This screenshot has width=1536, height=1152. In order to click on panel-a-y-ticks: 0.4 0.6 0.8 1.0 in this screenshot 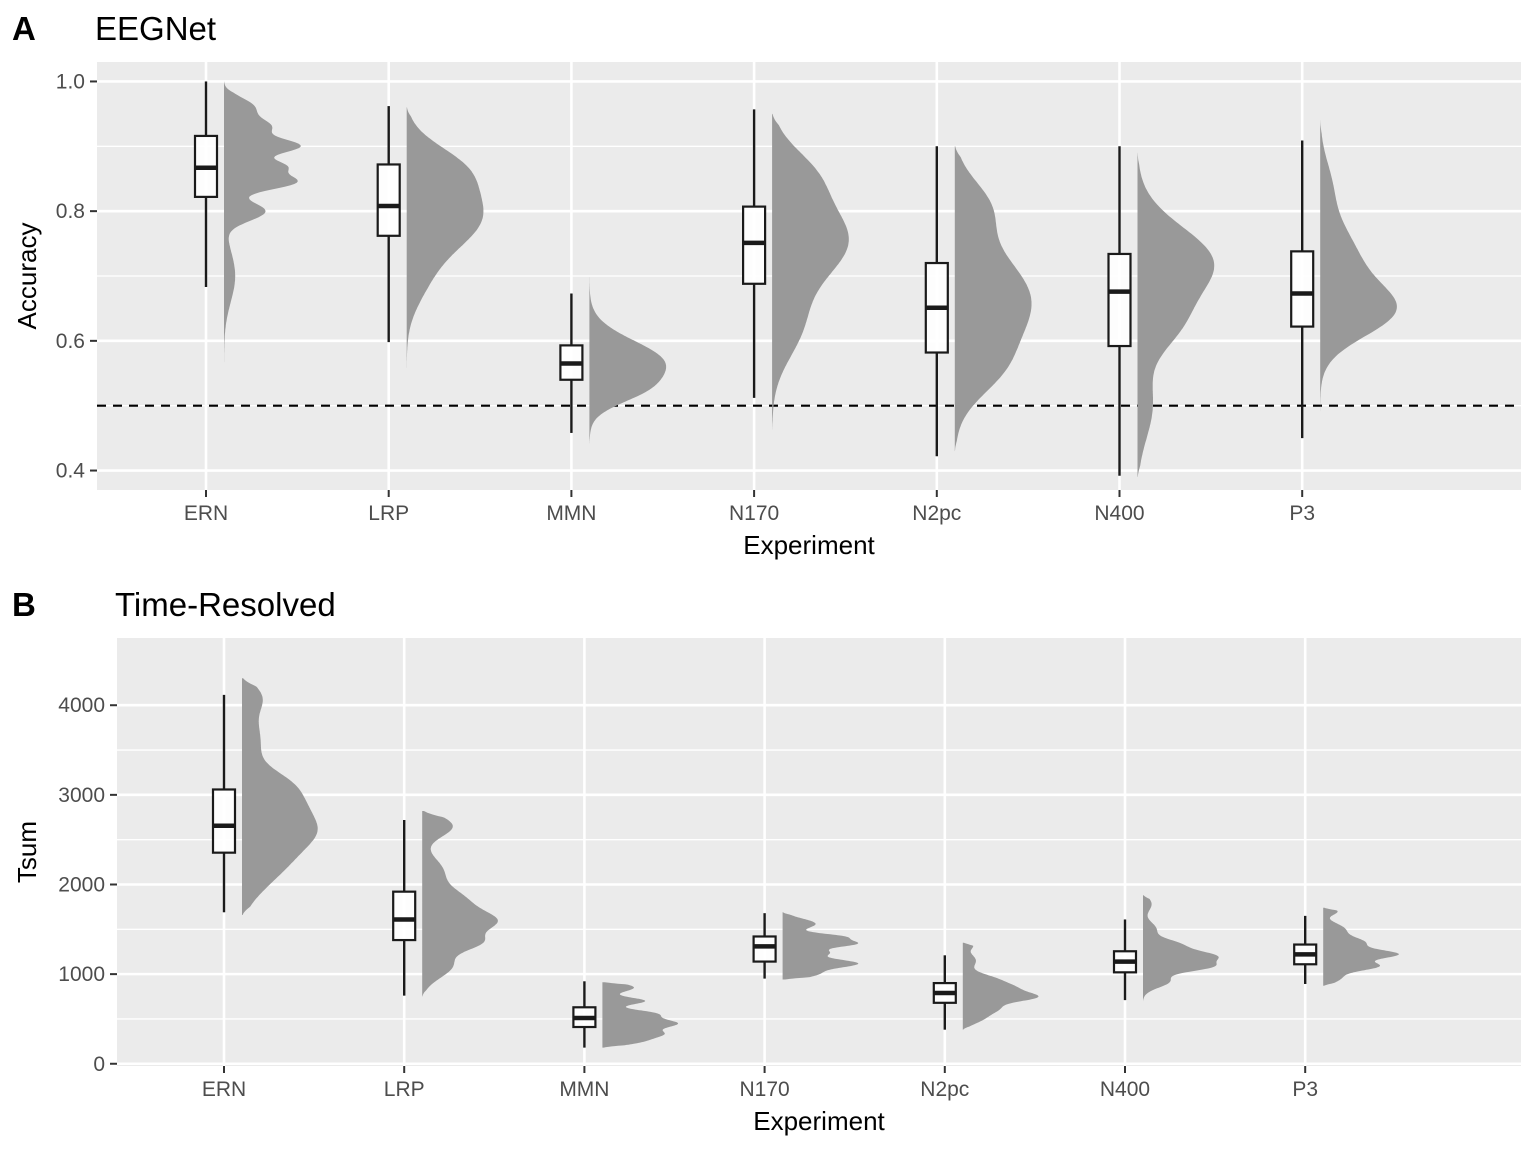, I will do `click(76, 276)`.